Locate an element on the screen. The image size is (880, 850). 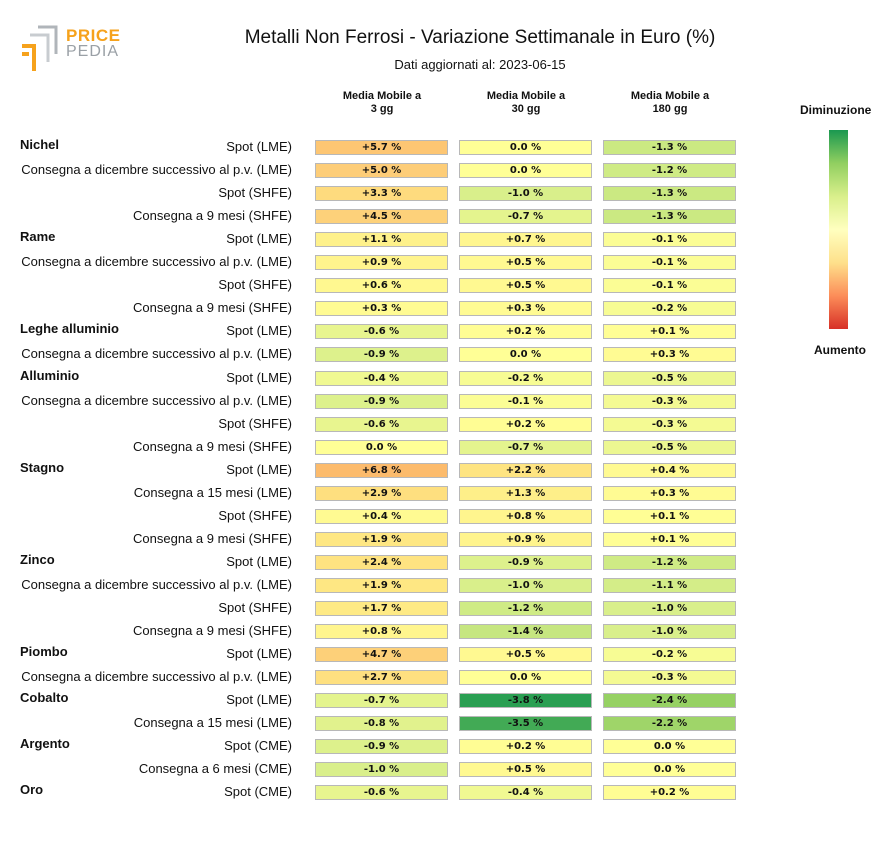
heatmap-cell: +0.9 % is located at coordinates (525, 539).